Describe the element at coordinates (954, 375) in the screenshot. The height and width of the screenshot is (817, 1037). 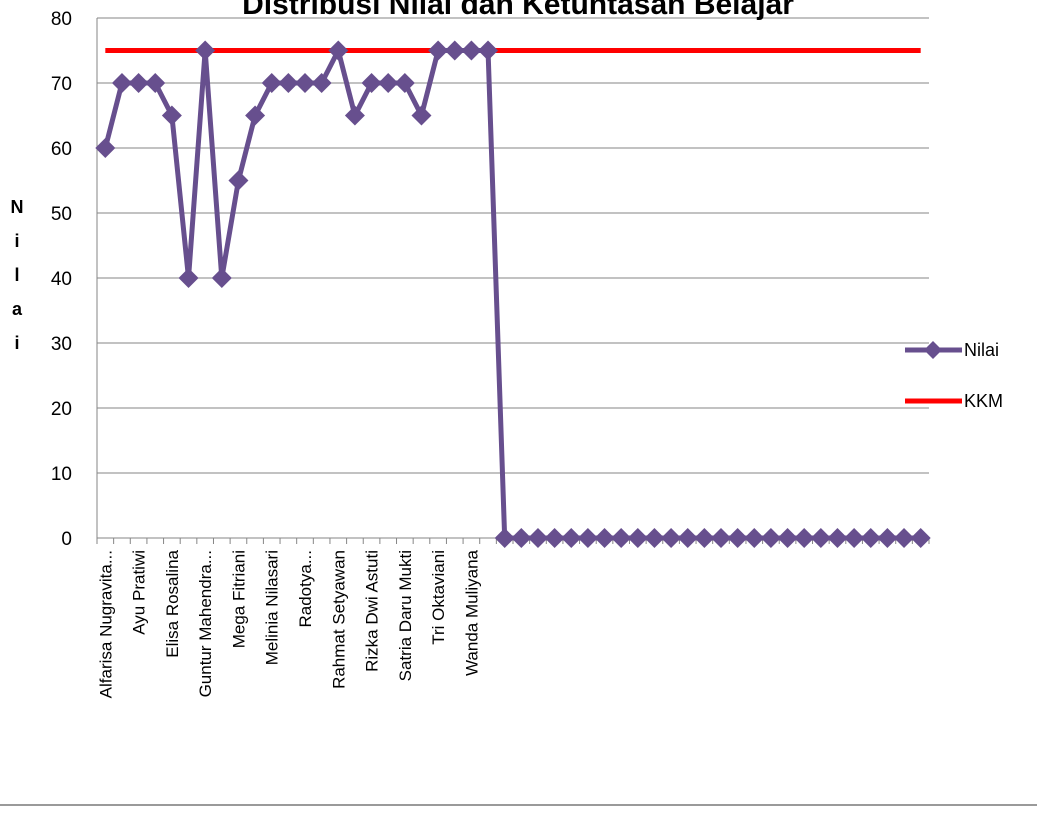
I see `legend: Nilai KKM` at that location.